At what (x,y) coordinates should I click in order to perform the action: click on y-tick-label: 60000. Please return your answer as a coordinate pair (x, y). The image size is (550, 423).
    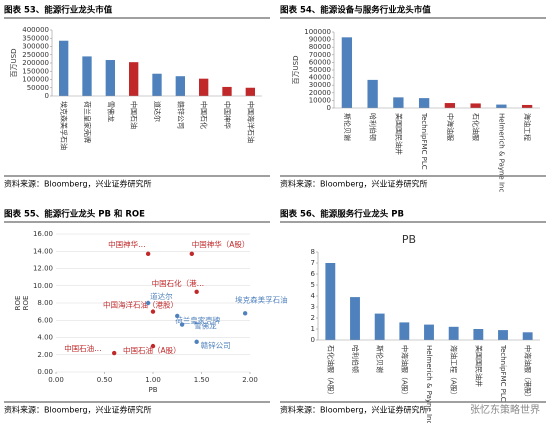
    Looking at the image, I should click on (320, 62).